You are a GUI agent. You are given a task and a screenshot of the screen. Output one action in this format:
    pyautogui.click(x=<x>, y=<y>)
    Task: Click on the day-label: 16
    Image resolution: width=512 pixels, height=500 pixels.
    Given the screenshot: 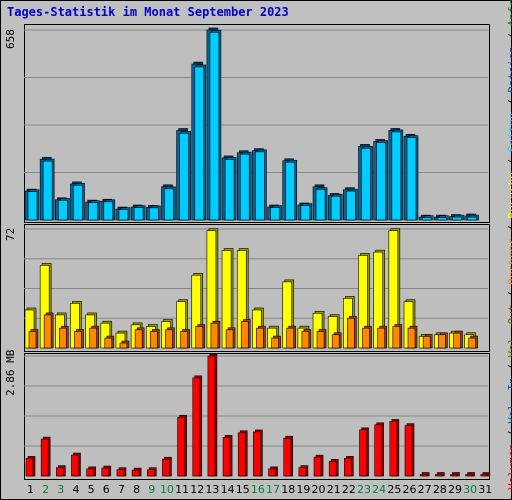 What is the action you would take?
    pyautogui.click(x=258, y=489)
    